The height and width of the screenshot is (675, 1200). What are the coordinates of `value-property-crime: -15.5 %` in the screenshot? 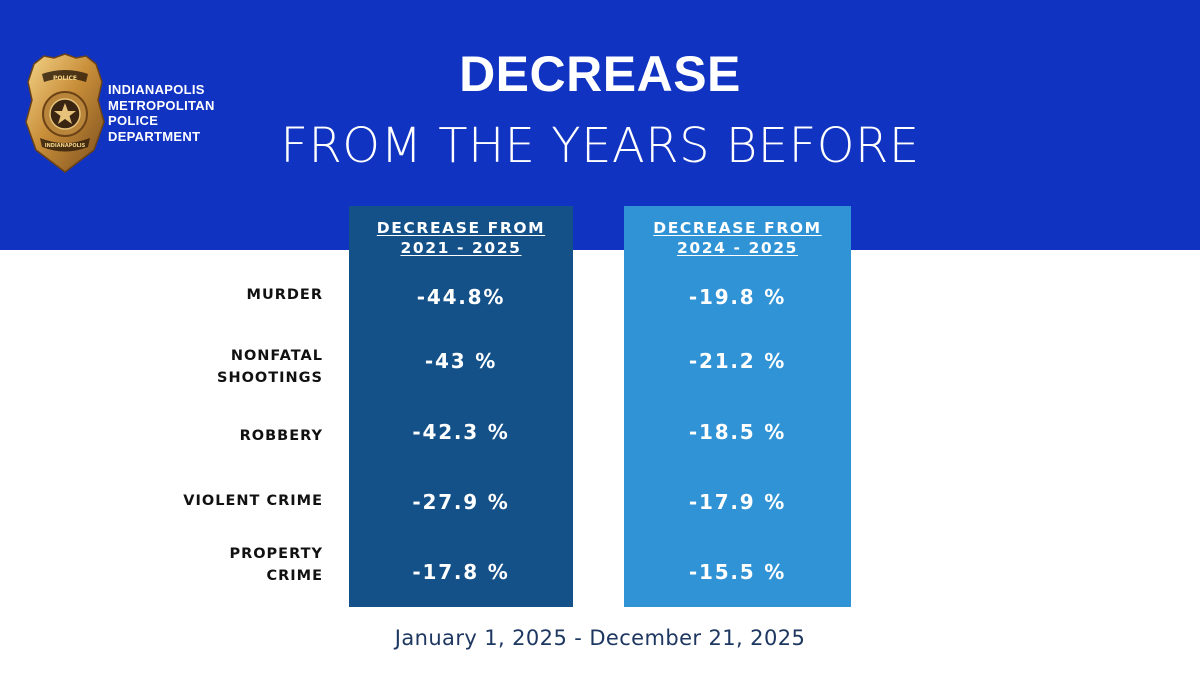 It's located at (737, 572).